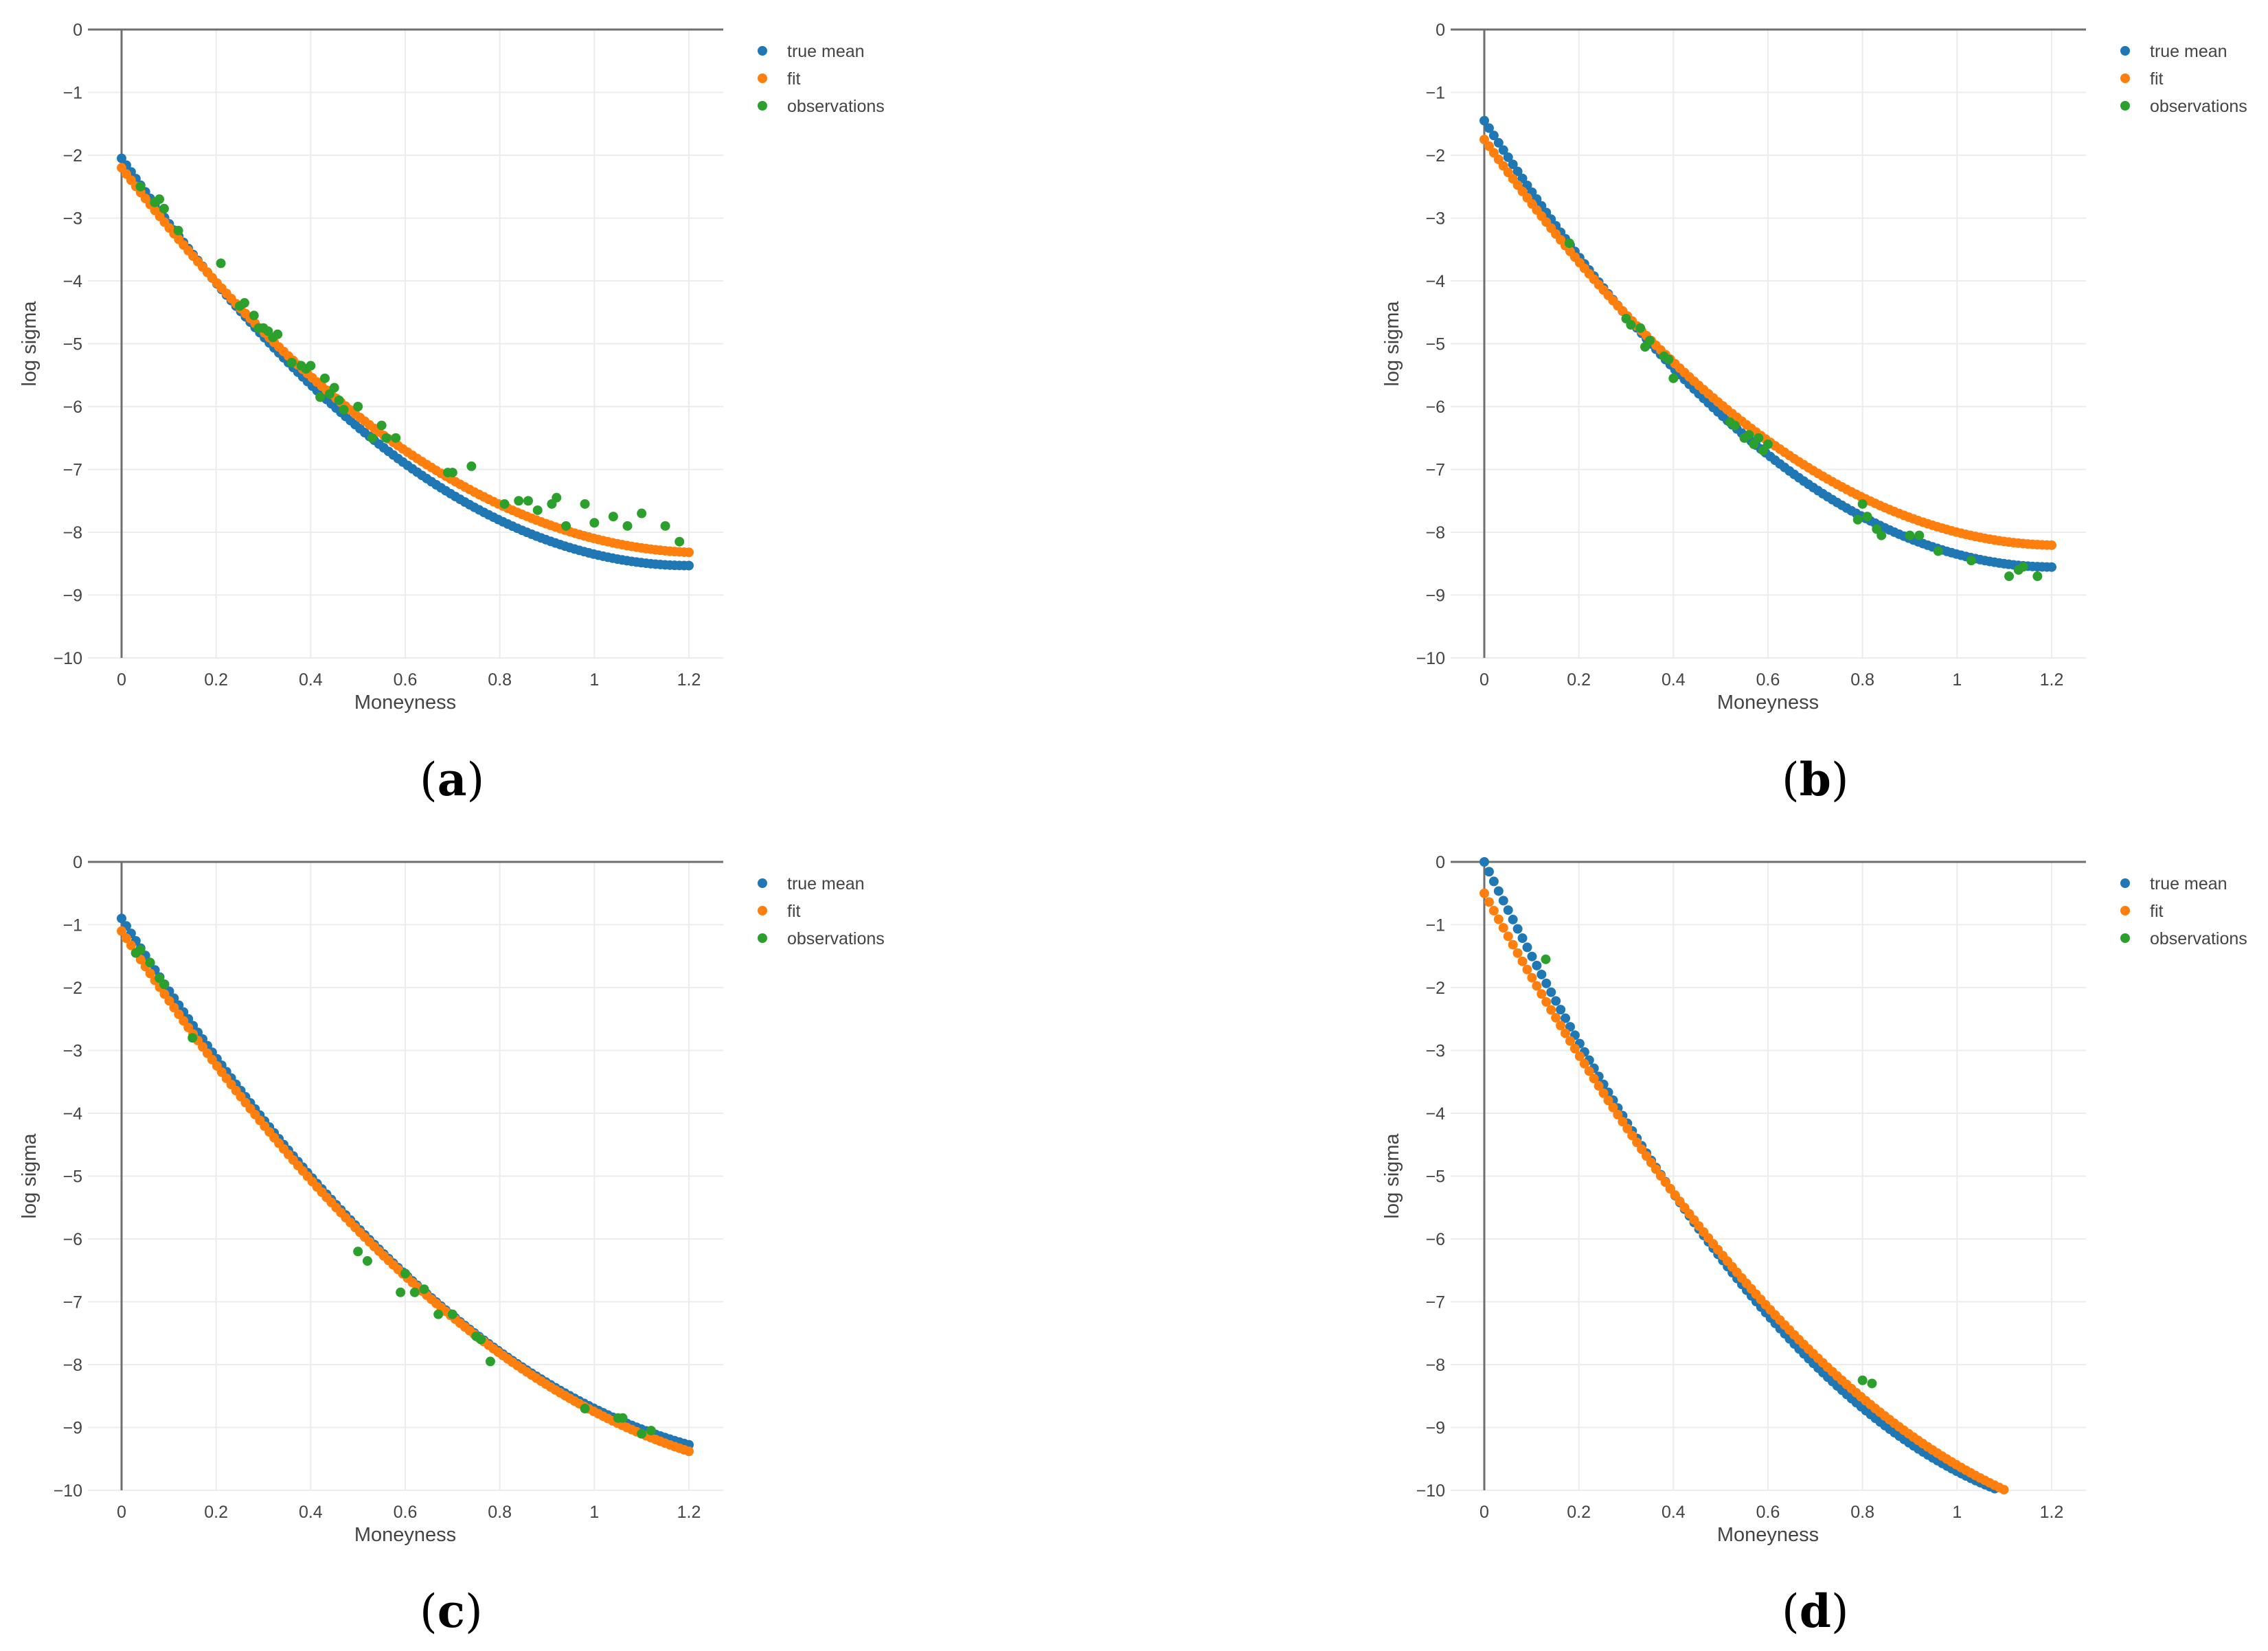 The width and height of the screenshot is (2268, 1651). Describe the element at coordinates (2052, 1512) in the screenshot. I see `x-tick-label: 1.2` at that location.